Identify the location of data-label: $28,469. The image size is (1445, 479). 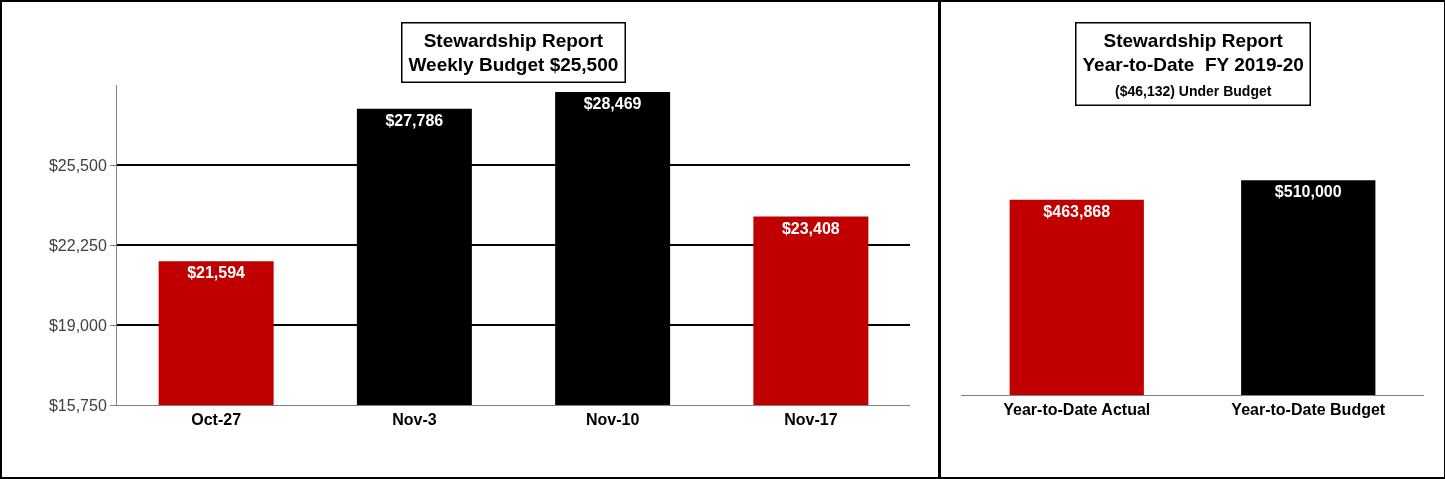
(612, 103).